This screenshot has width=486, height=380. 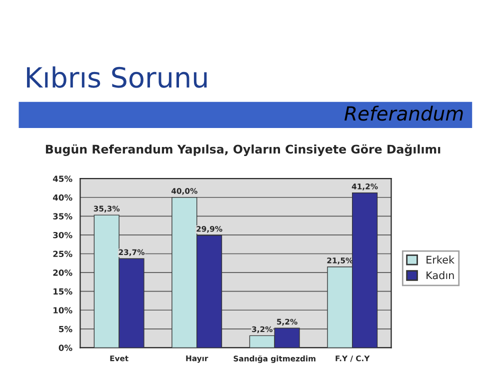 I want to click on y-tick-label: 15%, so click(x=63, y=291).